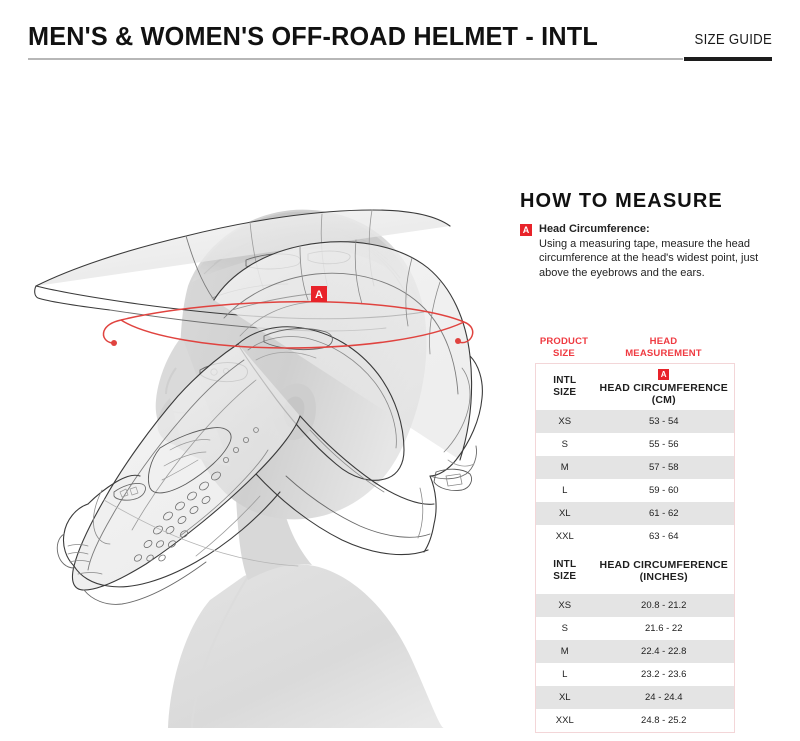 The width and height of the screenshot is (800, 741). Describe the element at coordinates (564, 347) in the screenshot. I see `super-header-product-size: PRODUCT SIZE` at that location.